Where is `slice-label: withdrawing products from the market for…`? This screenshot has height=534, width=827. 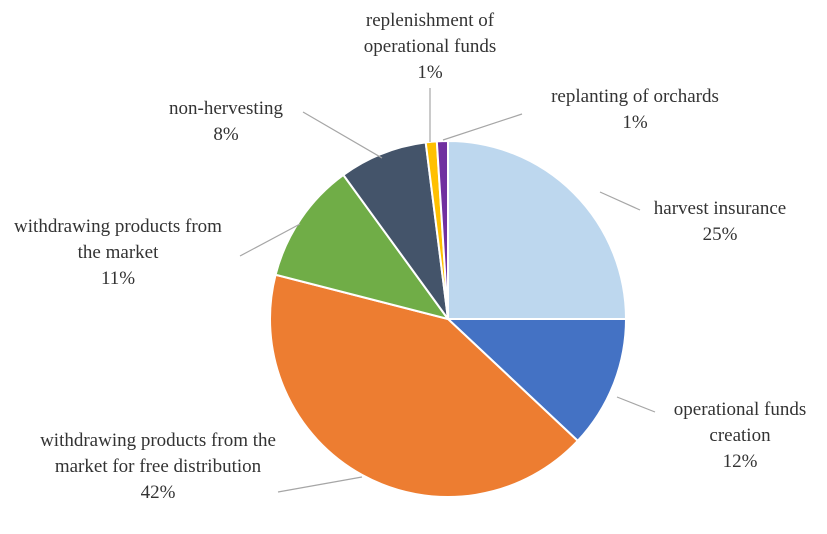
slice-label: withdrawing products from the market for… is located at coordinates (158, 467).